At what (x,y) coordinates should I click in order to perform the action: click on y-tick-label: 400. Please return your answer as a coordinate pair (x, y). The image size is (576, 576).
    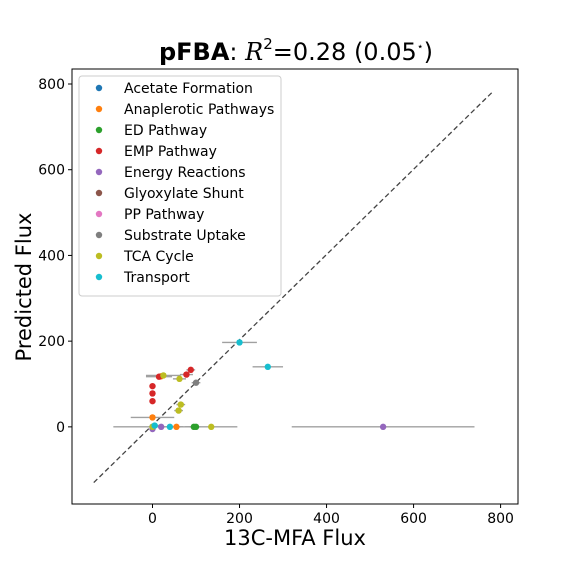
    Looking at the image, I should click on (51, 256).